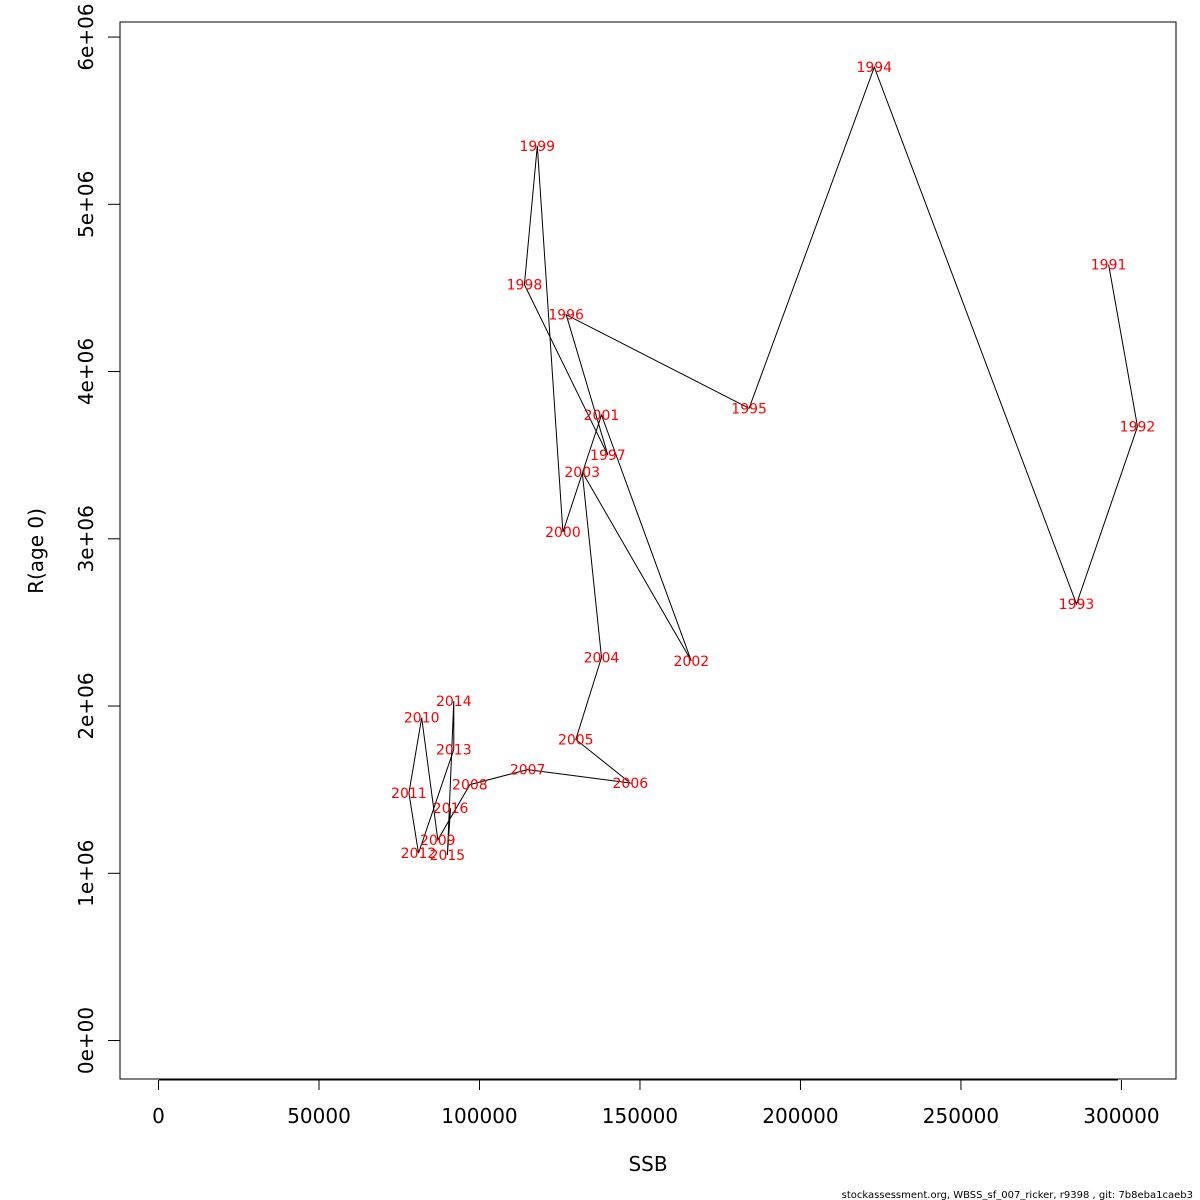  Describe the element at coordinates (537, 147) in the screenshot. I see `year-label-1999: 1999` at that location.